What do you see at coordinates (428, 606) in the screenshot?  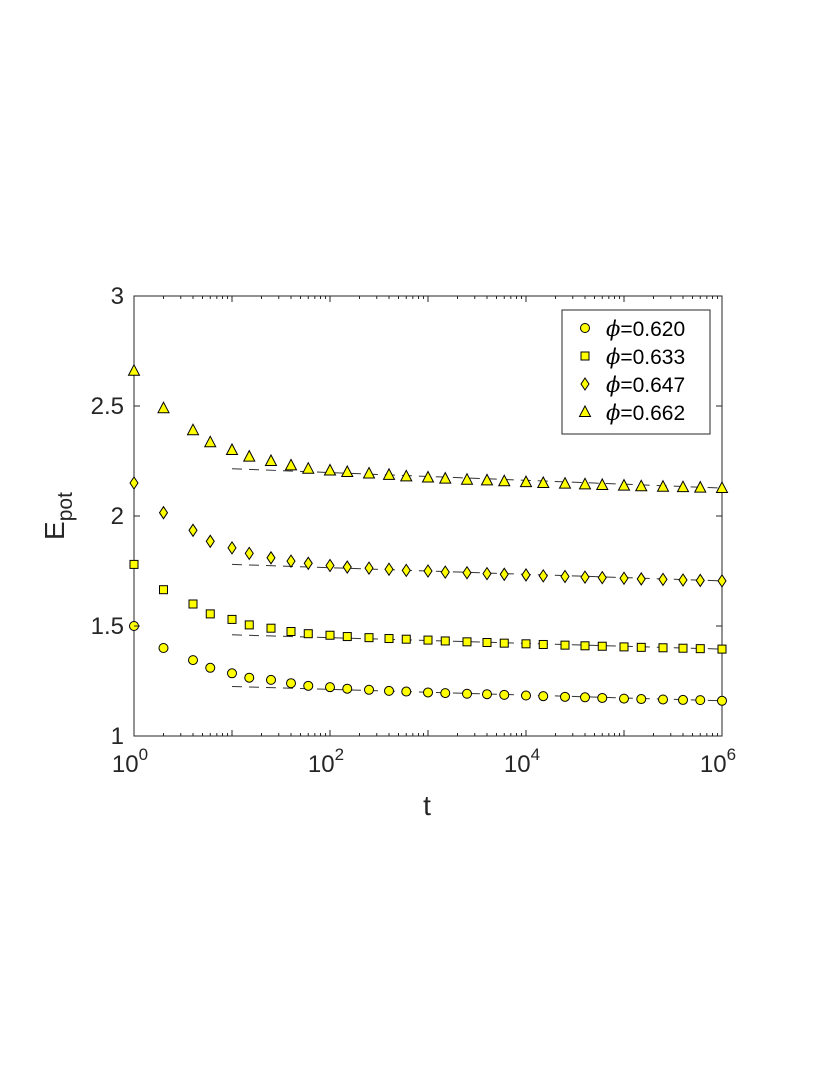 I see `series-square` at bounding box center [428, 606].